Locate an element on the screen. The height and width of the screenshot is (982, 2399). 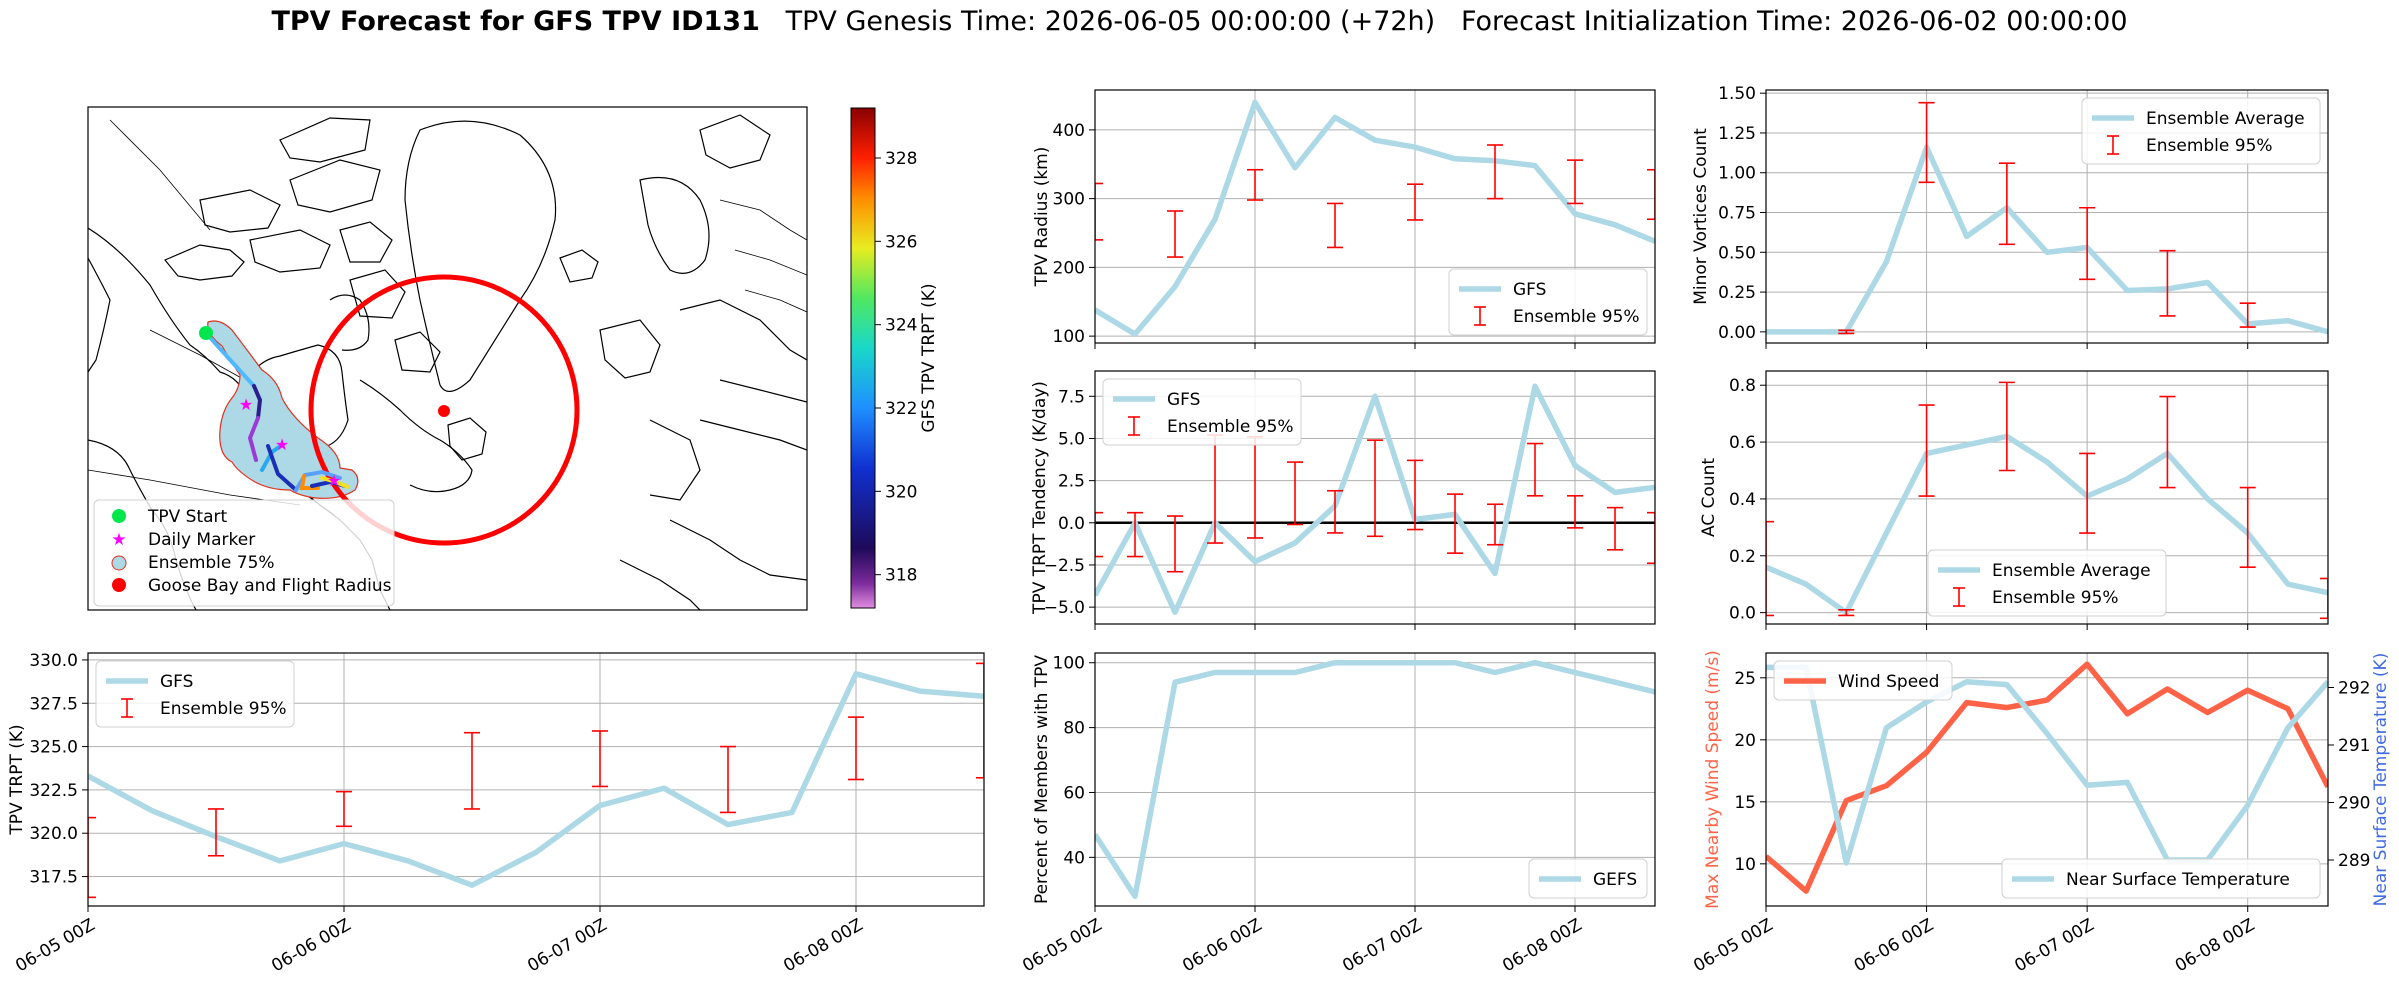
y-tick-label: 25 is located at coordinates (1745, 679).